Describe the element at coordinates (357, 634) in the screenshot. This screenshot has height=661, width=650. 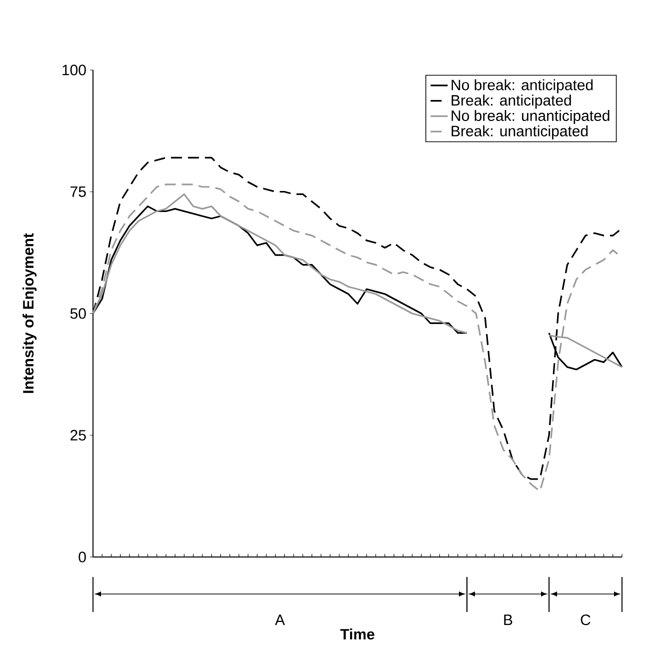
I see `x-axis-title: Time` at that location.